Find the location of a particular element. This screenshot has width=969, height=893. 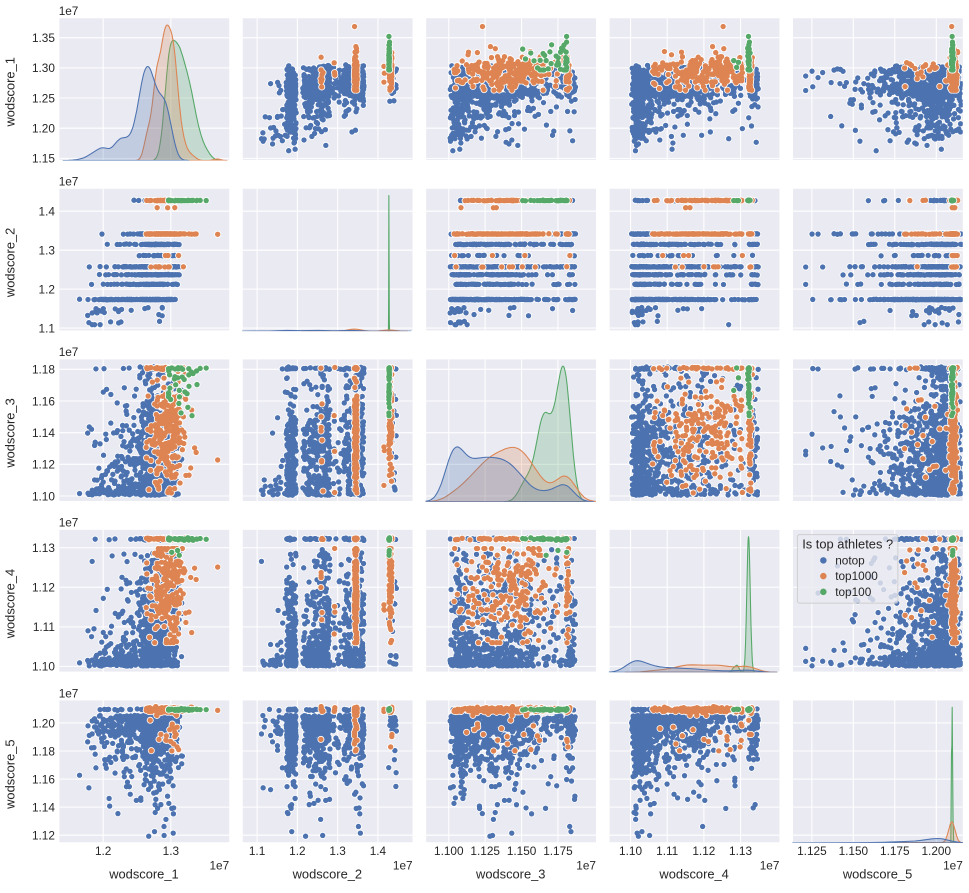

svg-text: notop is located at coordinates (850, 561).